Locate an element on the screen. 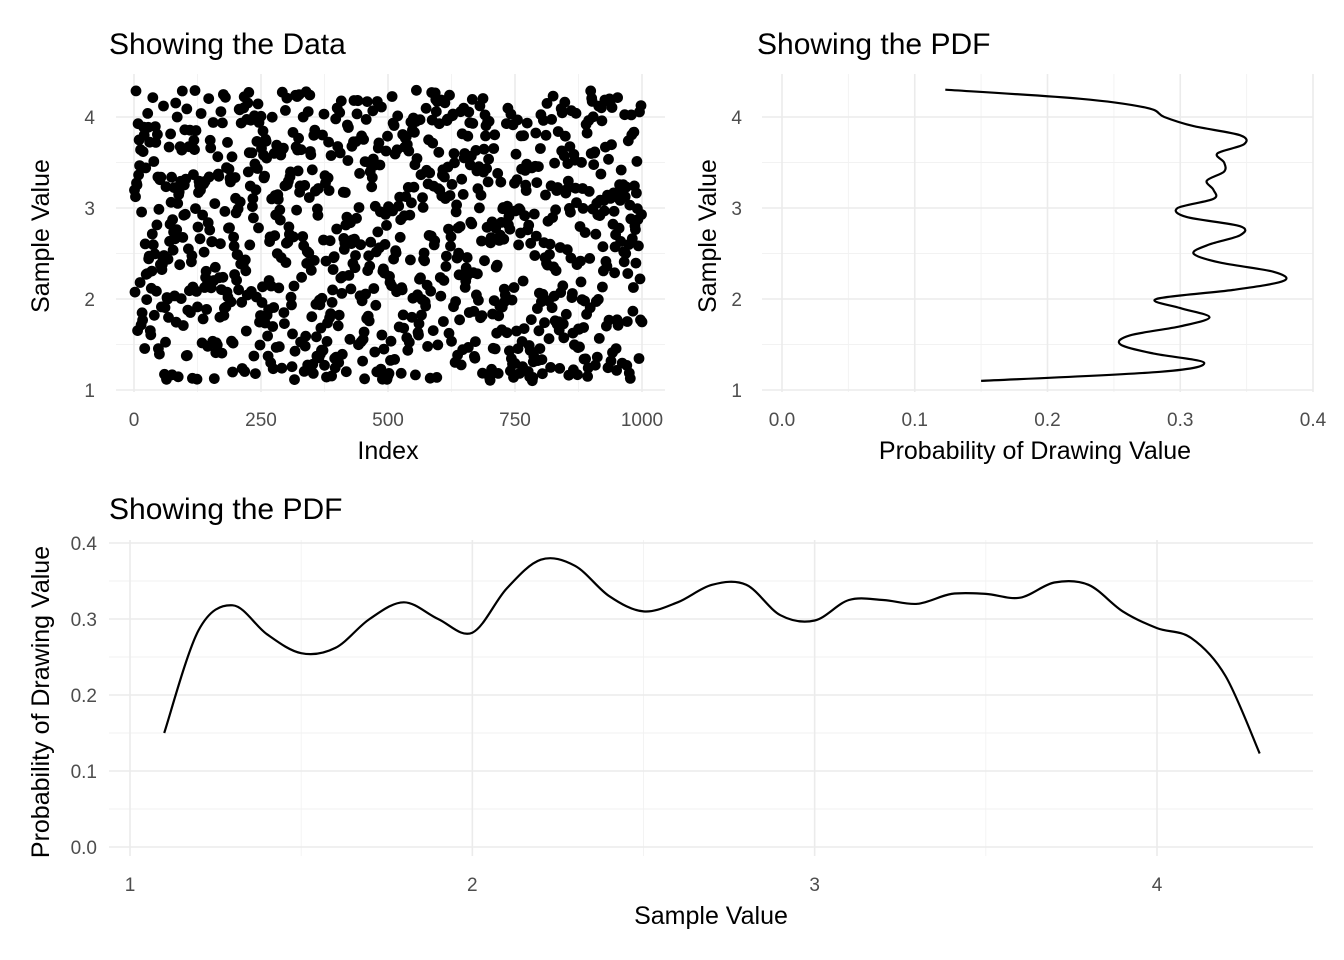  scatter-points is located at coordinates (388, 235).